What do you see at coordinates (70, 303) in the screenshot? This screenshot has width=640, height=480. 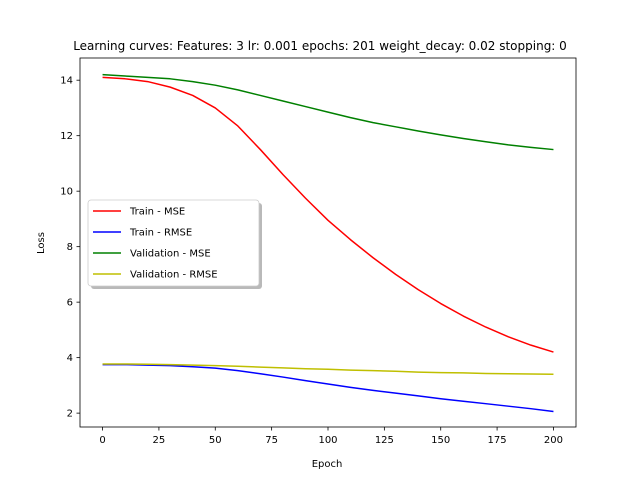 I see `y-tick-label: 6` at bounding box center [70, 303].